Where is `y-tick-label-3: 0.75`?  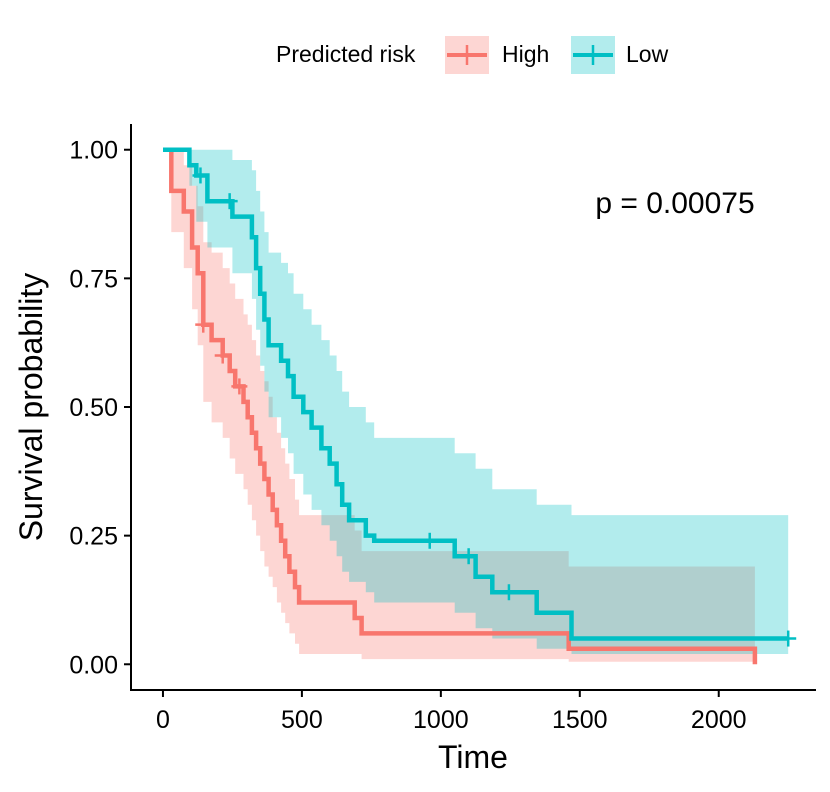
y-tick-label-3: 0.75 is located at coordinates (93, 279).